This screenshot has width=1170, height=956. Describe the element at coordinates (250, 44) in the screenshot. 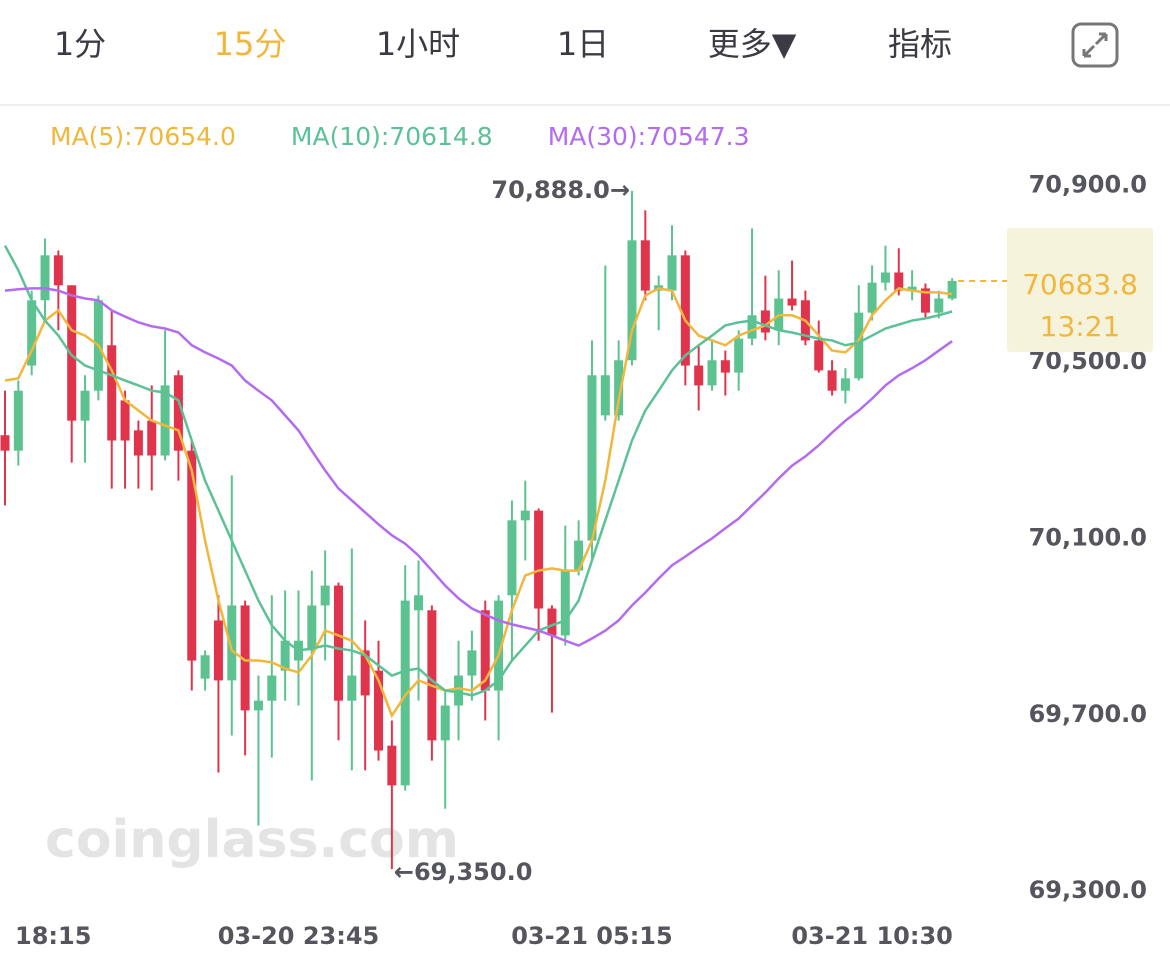

I see `timeframe-tab: 15分` at that location.